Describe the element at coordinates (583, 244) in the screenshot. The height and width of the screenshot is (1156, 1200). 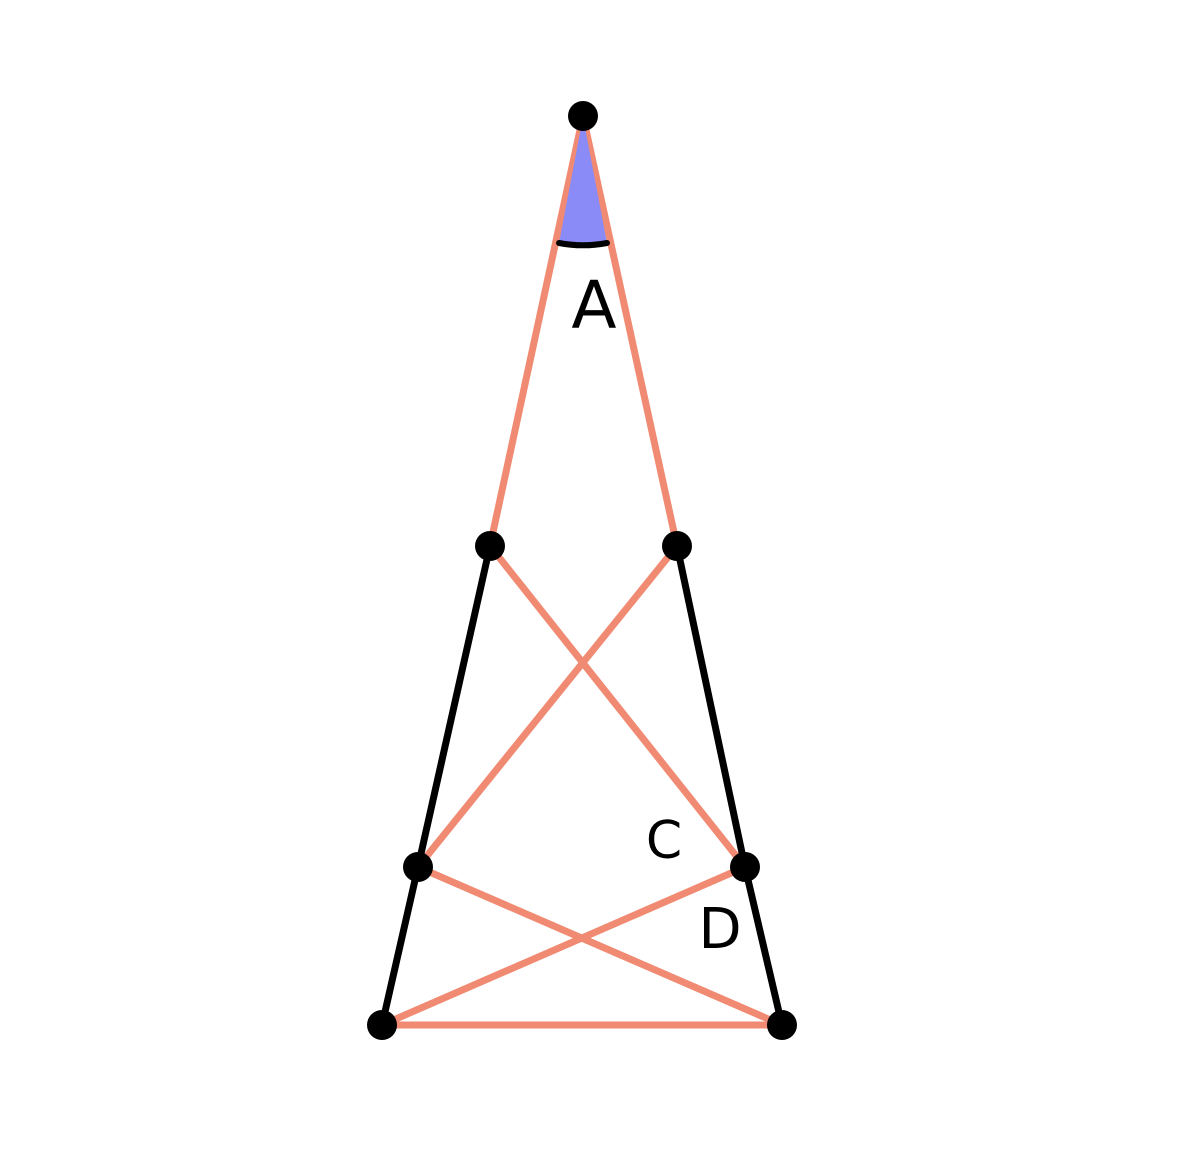
I see `apex-angle-arc` at that location.